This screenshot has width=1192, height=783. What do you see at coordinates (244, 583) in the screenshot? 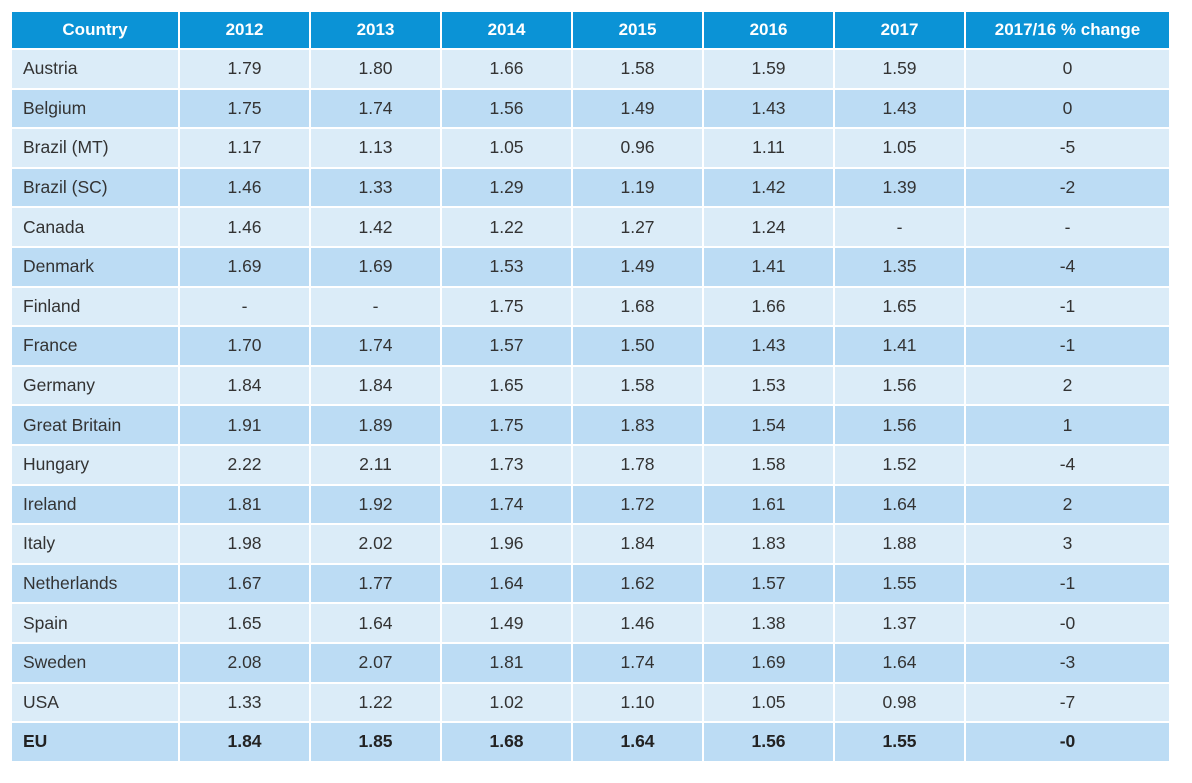
I see `value-cell: 1.67` at bounding box center [244, 583].